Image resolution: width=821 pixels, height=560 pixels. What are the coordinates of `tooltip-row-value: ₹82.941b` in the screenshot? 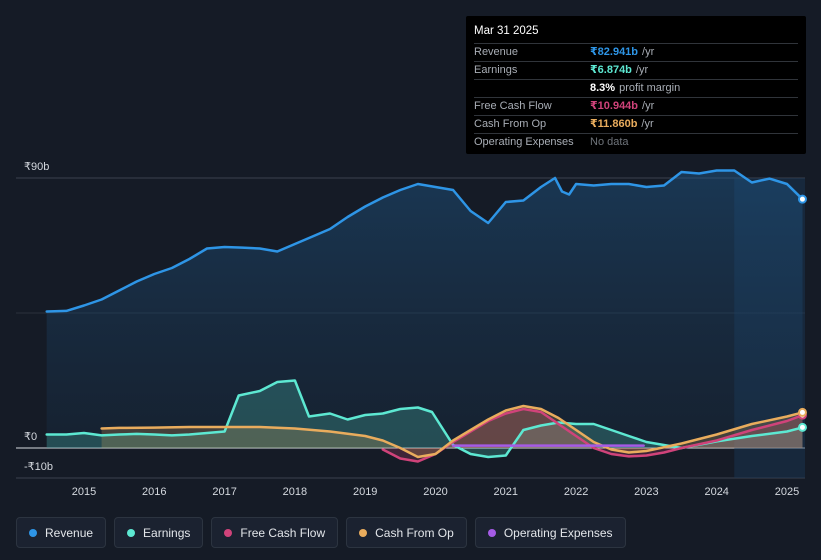 It's located at (614, 52).